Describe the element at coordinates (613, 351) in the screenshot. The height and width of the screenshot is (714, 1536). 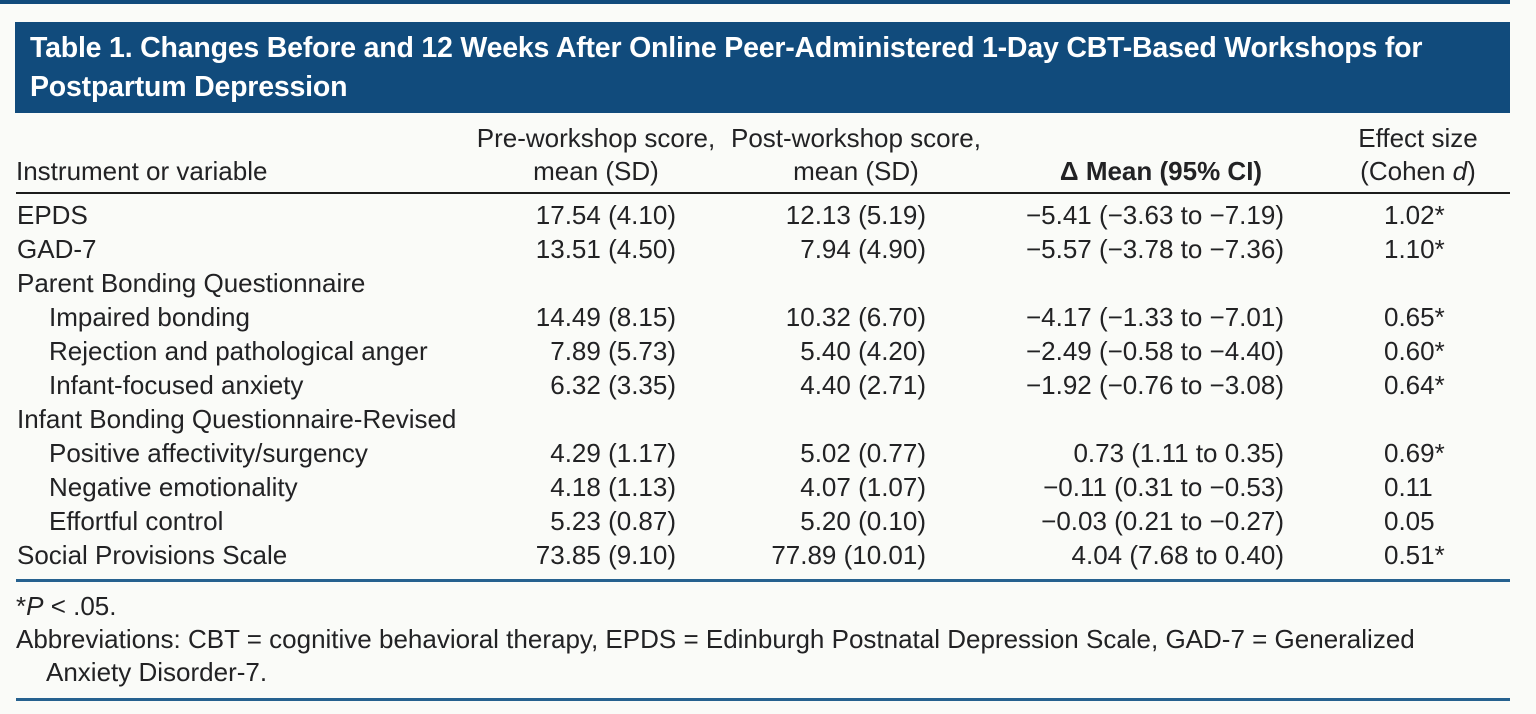
I see `row-pre-score: 7.89 (5.73)` at that location.